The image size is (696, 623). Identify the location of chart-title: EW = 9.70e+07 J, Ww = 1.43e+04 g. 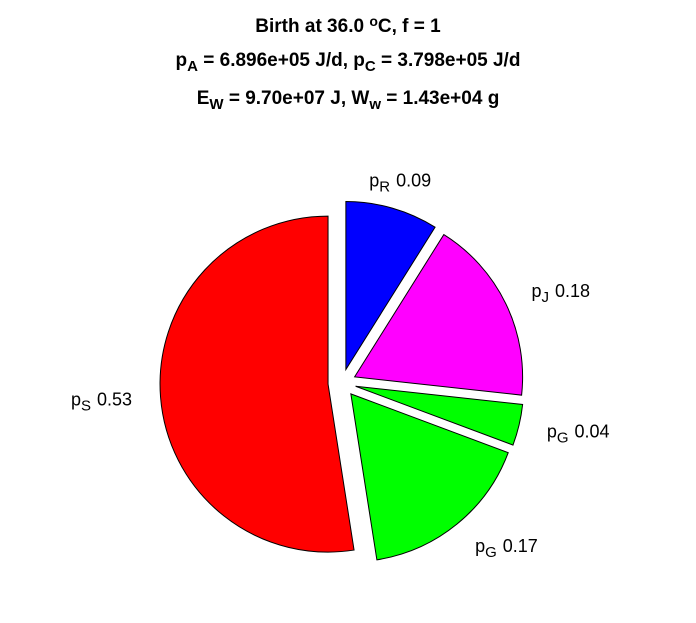
(348, 100).